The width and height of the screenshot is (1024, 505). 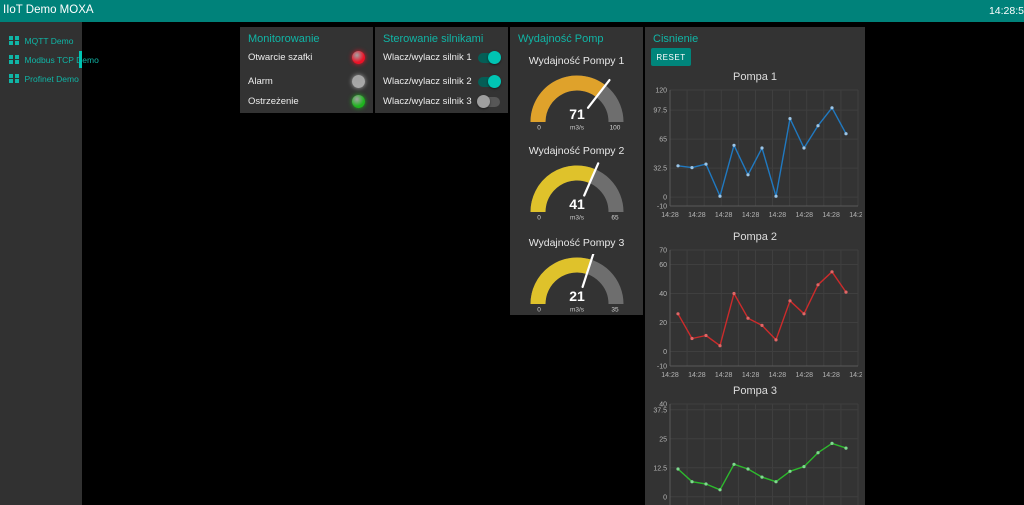 I want to click on gauge-pompy-1-svg: 71 m3/s 0 100, so click(x=576, y=103).